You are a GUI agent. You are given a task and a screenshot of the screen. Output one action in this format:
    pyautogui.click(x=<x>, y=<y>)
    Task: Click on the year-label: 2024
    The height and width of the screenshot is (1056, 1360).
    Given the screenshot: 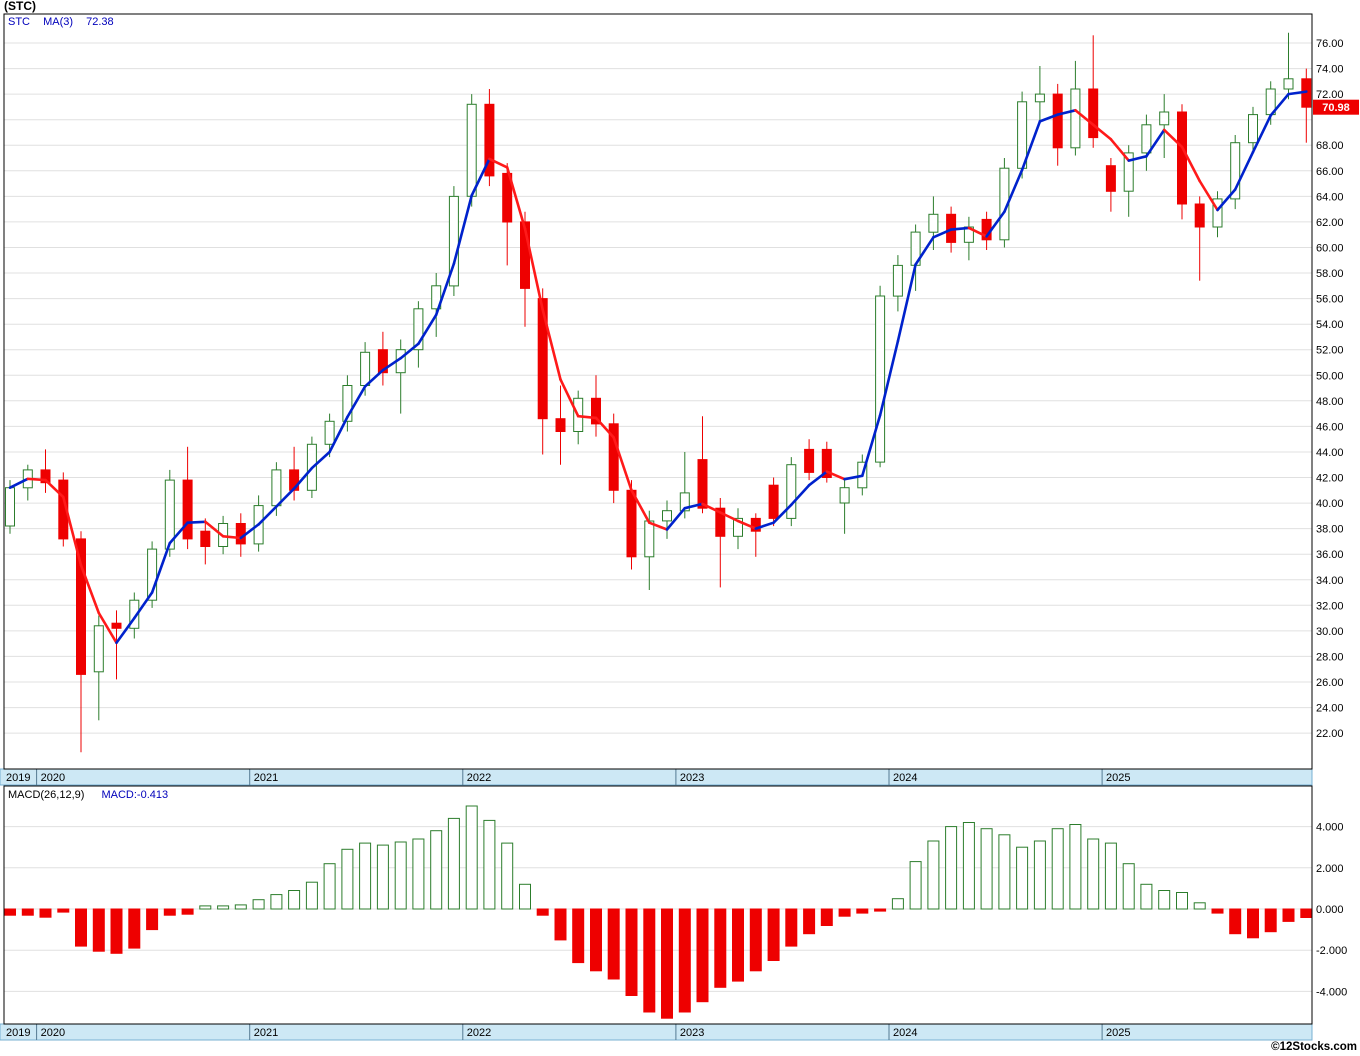 What is the action you would take?
    pyautogui.click(x=905, y=1033)
    